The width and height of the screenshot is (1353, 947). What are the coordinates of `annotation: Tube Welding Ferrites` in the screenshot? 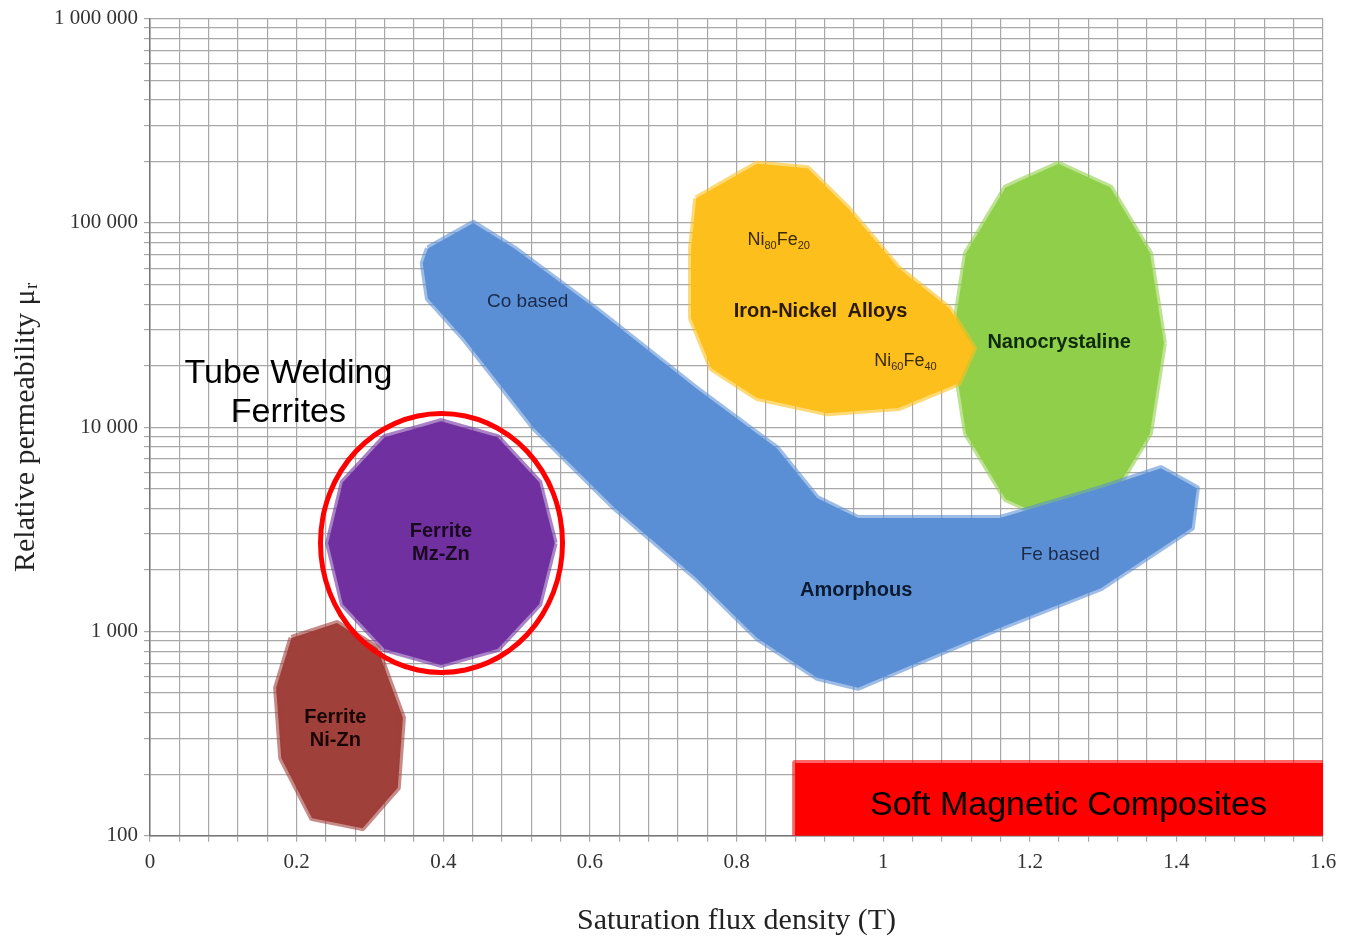 It's located at (288, 390).